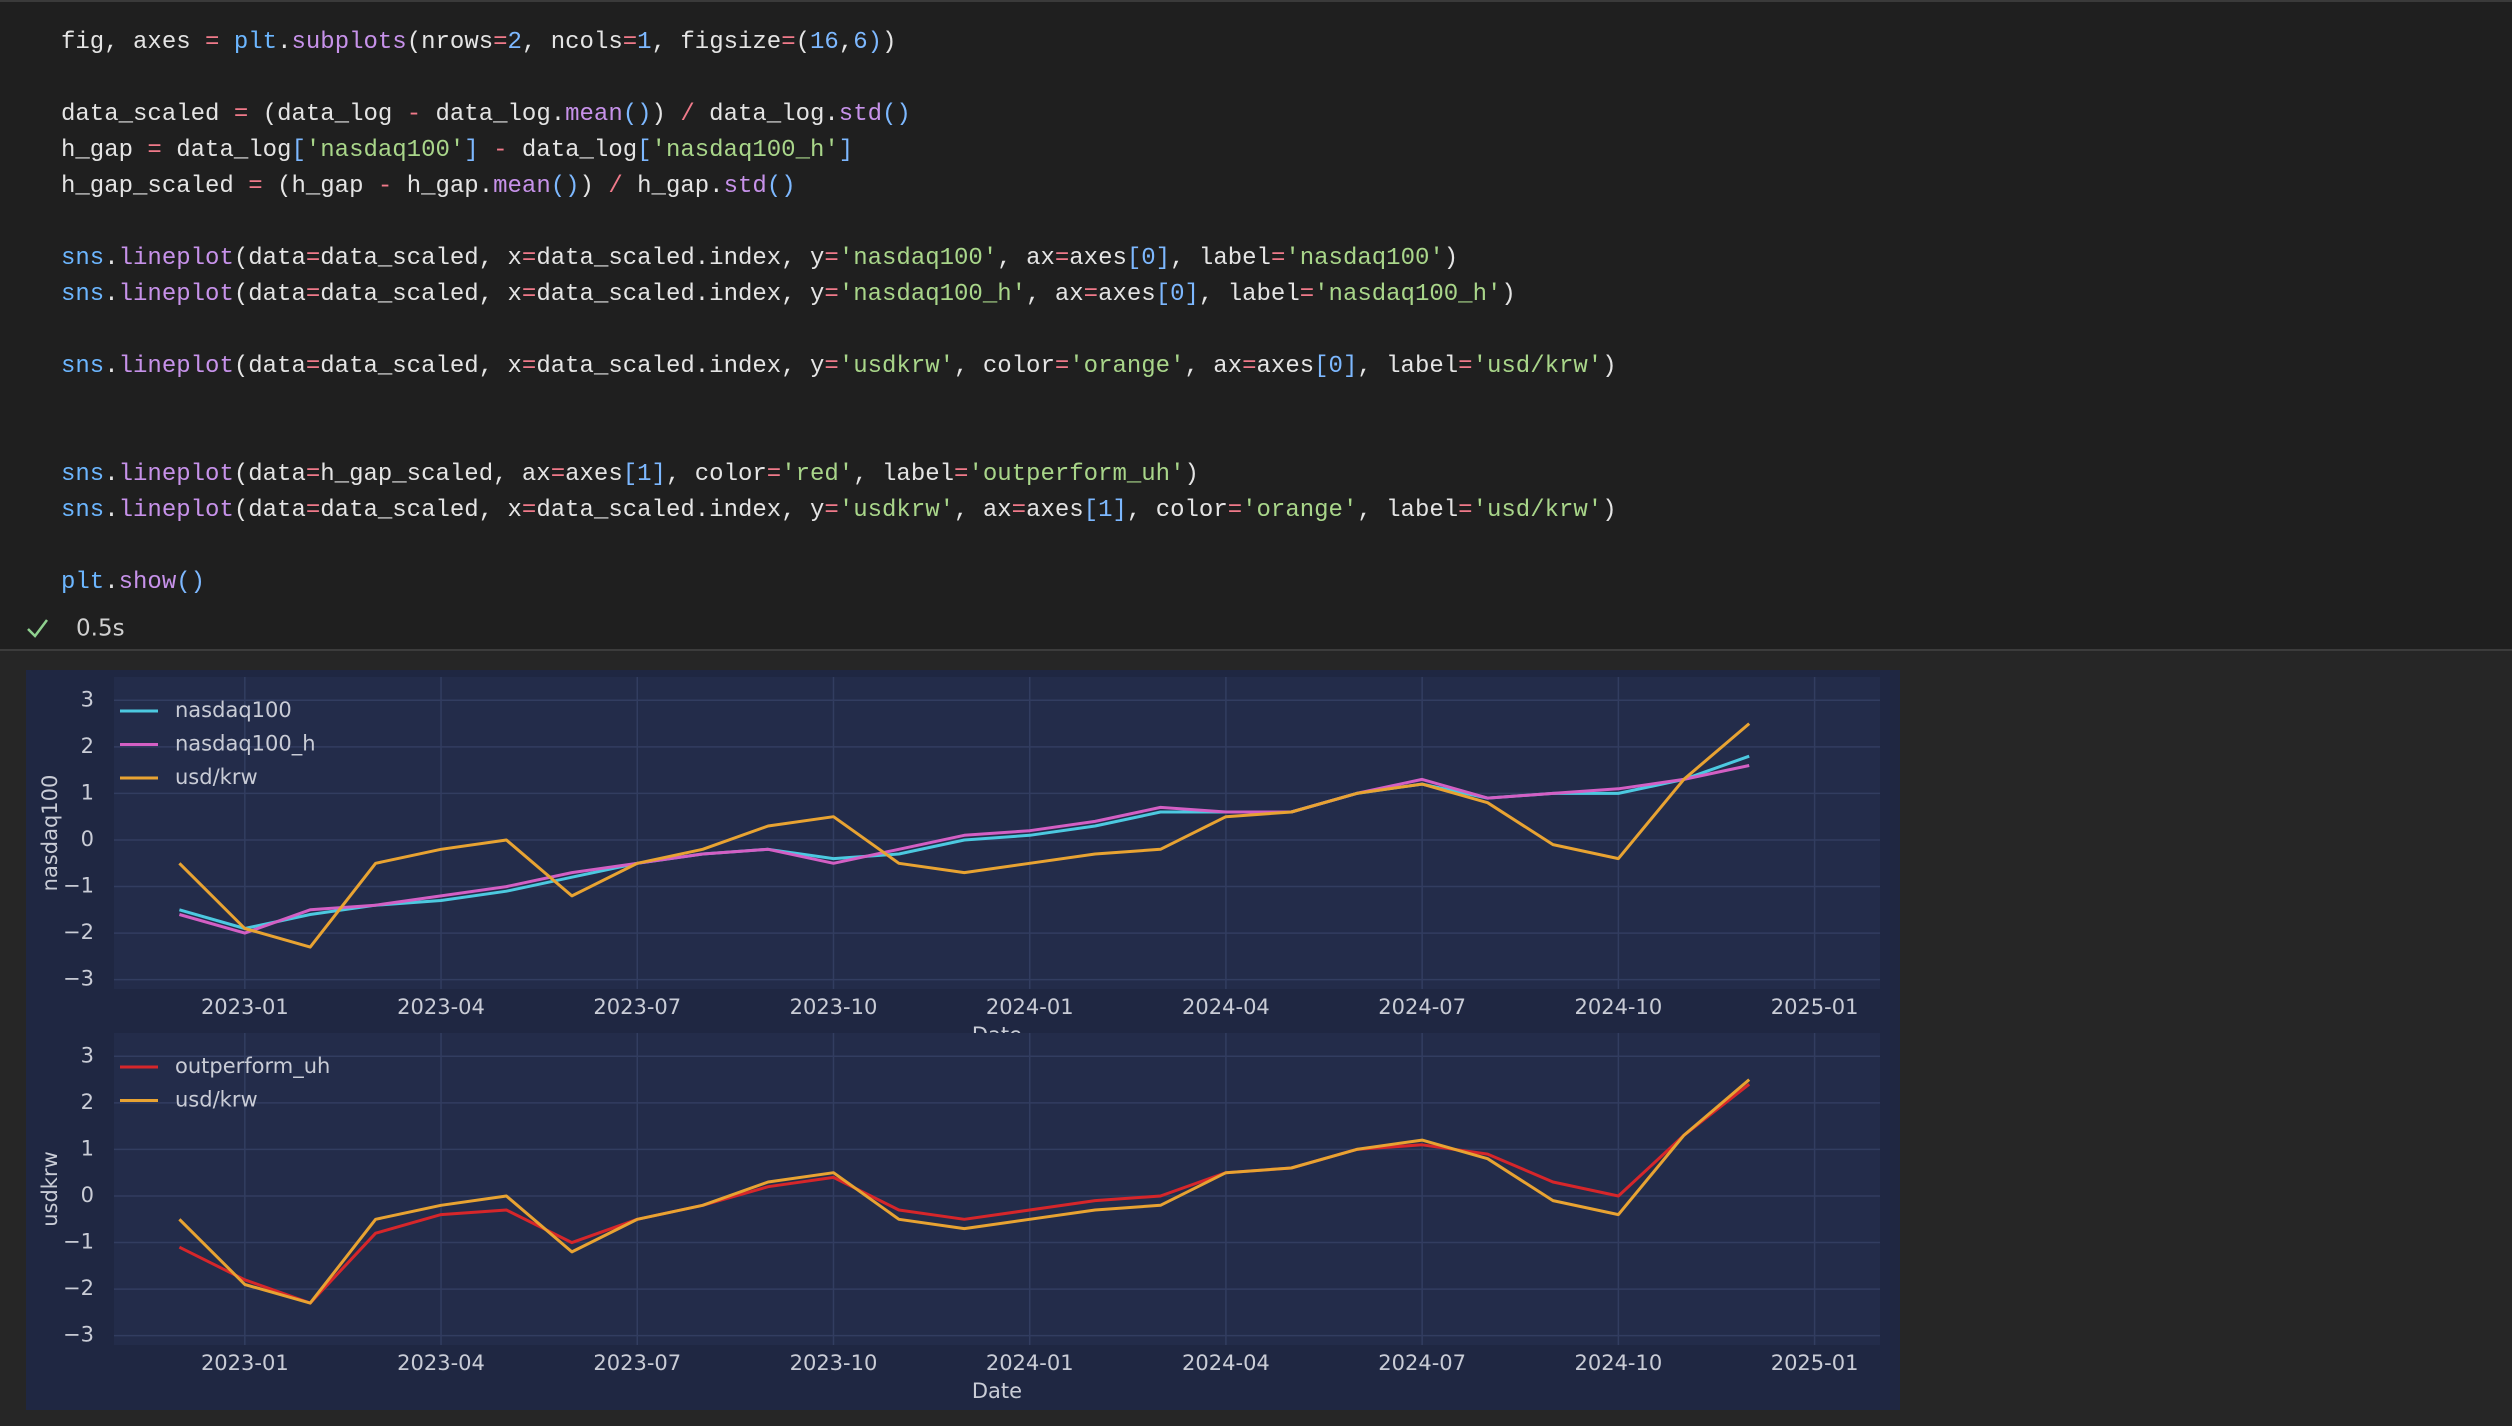 This screenshot has height=1426, width=2512. I want to click on code-token: h_gap_scaled, so click(406, 474).